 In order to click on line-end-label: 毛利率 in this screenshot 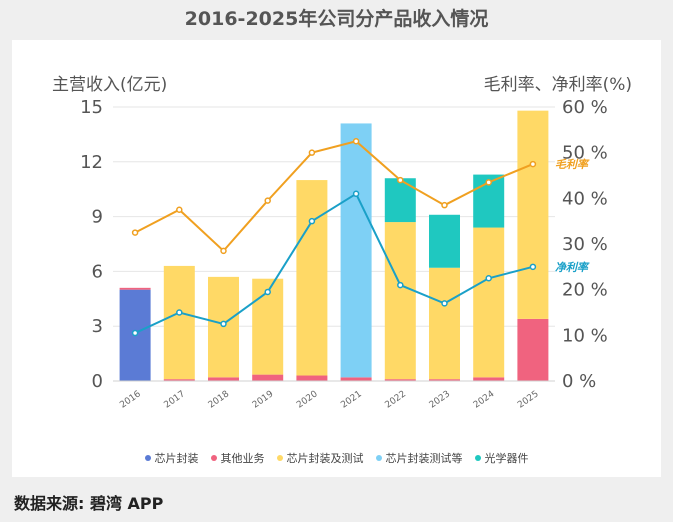, I will do `click(572, 164)`.